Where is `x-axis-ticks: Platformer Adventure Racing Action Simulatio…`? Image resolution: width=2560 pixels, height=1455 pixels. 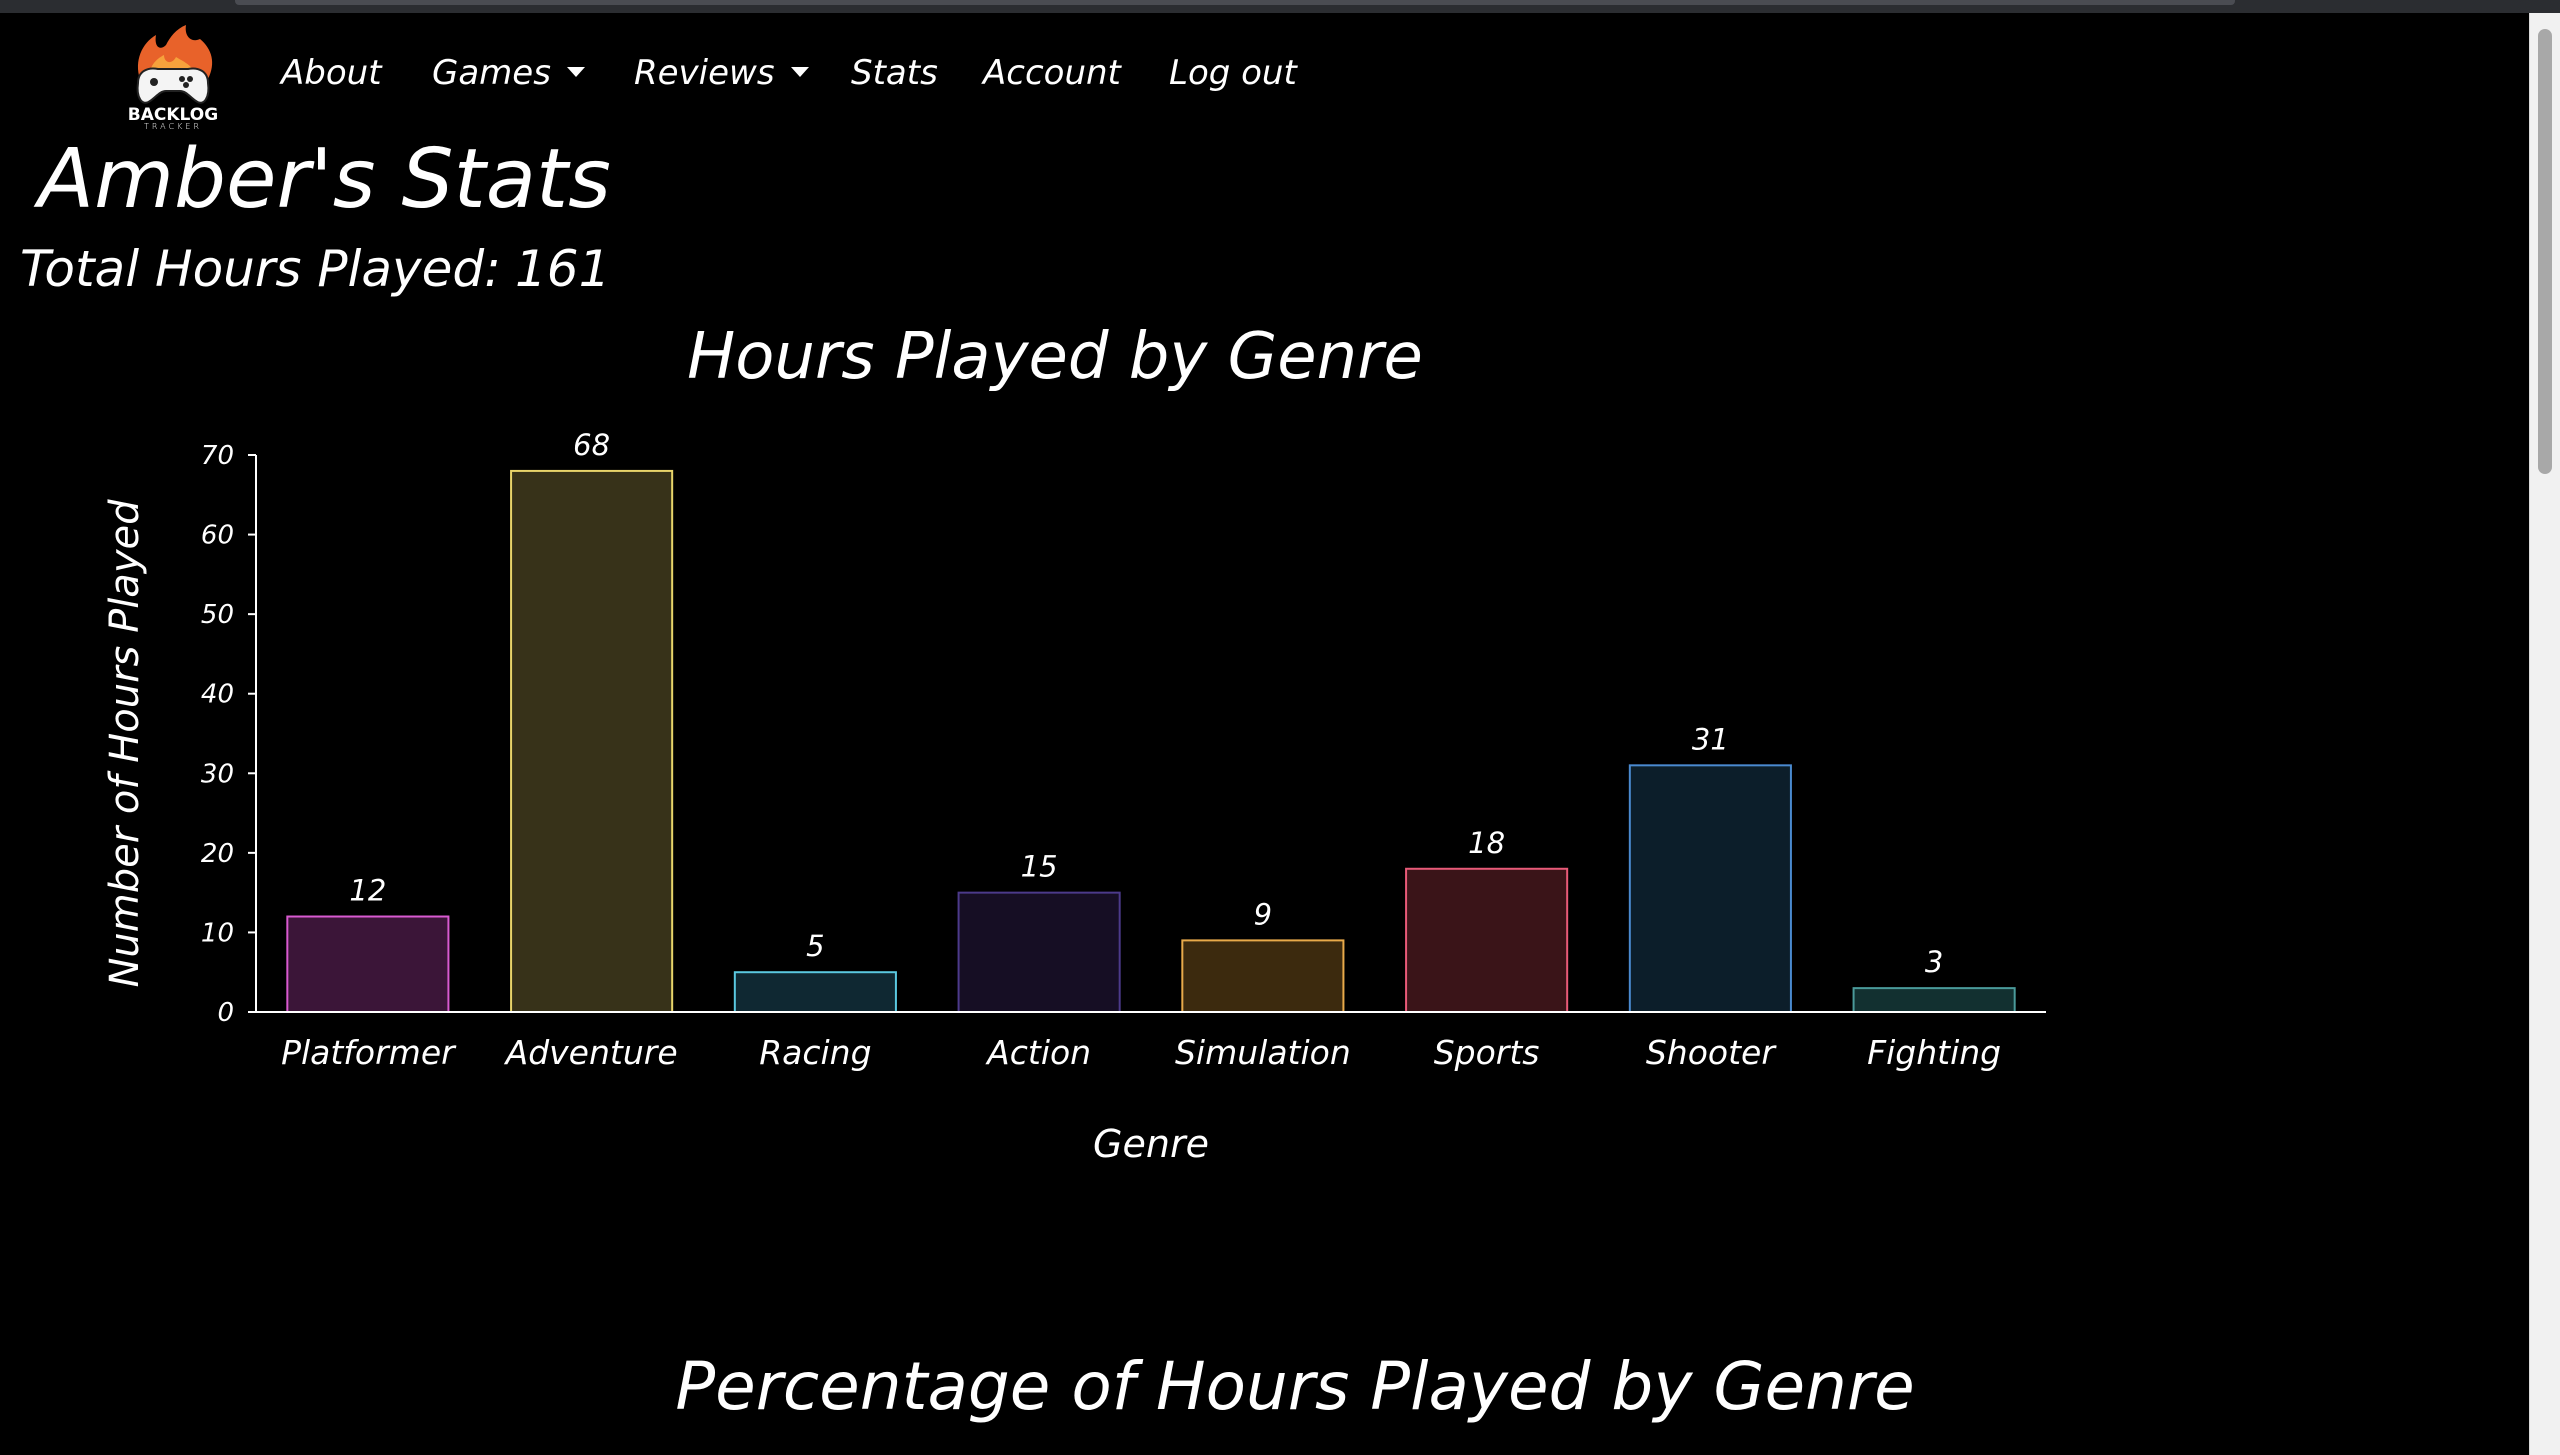 x-axis-ticks: Platformer Adventure Racing Action Simulatio… is located at coordinates (1141, 1052).